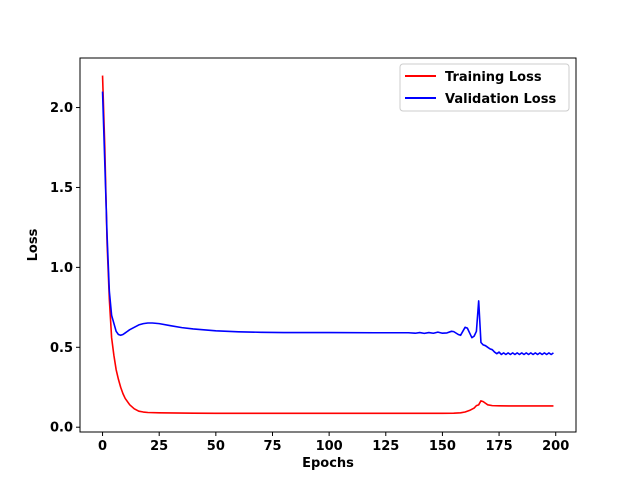  What do you see at coordinates (329, 446) in the screenshot?
I see `x-tick-label: 100` at bounding box center [329, 446].